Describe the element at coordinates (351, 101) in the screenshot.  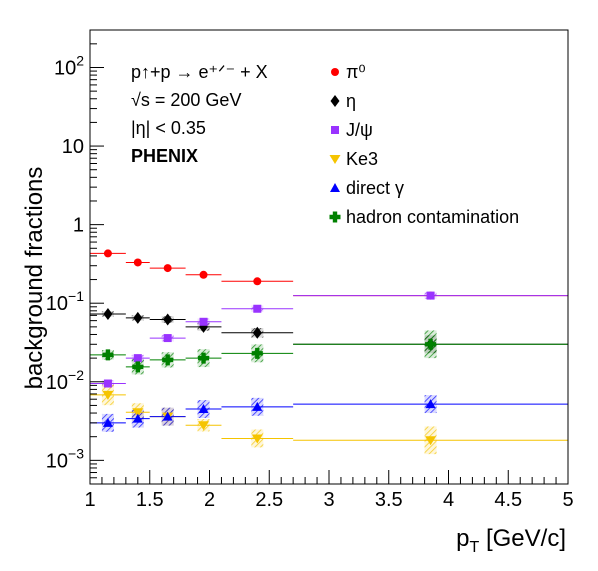
I see `legend-label: η` at that location.